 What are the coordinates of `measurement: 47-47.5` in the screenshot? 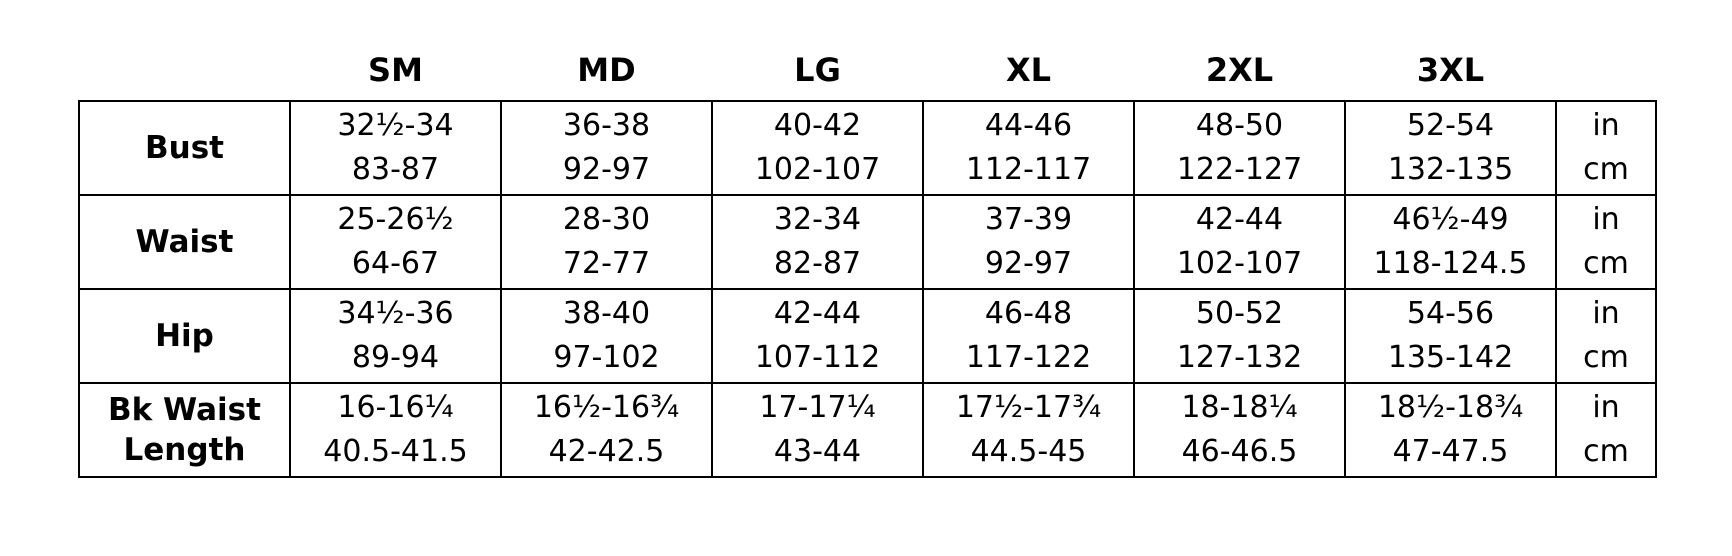 It's located at (1450, 451).